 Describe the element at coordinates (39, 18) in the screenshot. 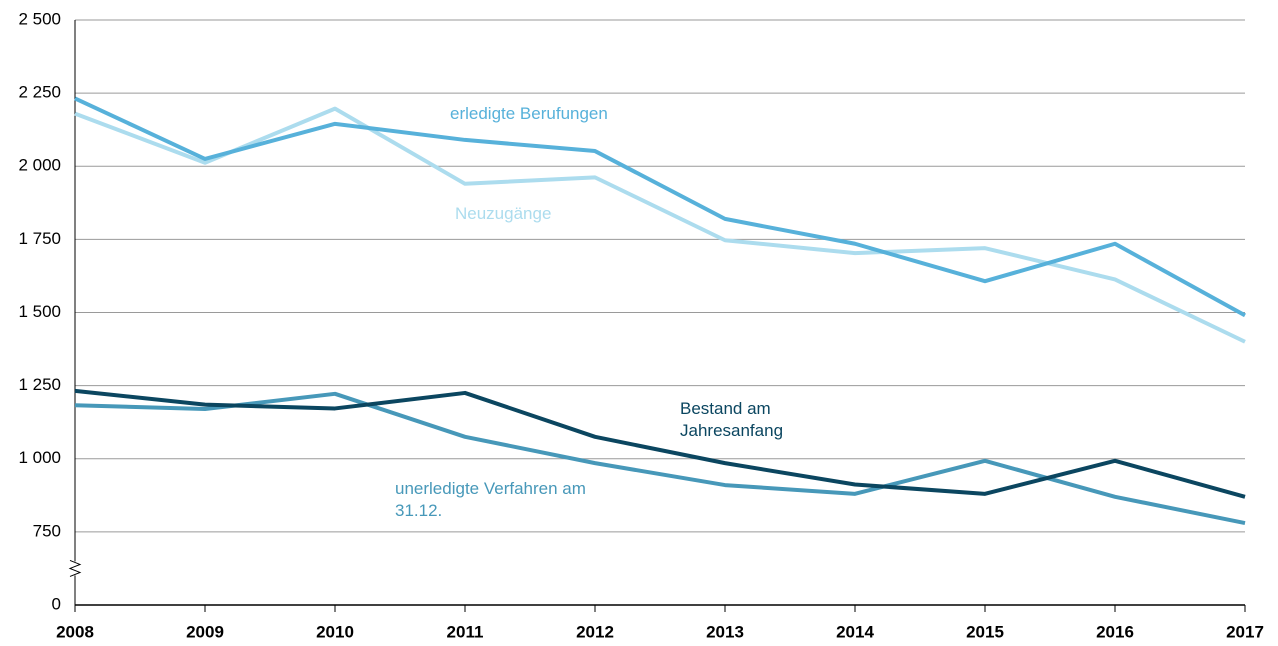

I see `y-tick-label: 2 500` at that location.